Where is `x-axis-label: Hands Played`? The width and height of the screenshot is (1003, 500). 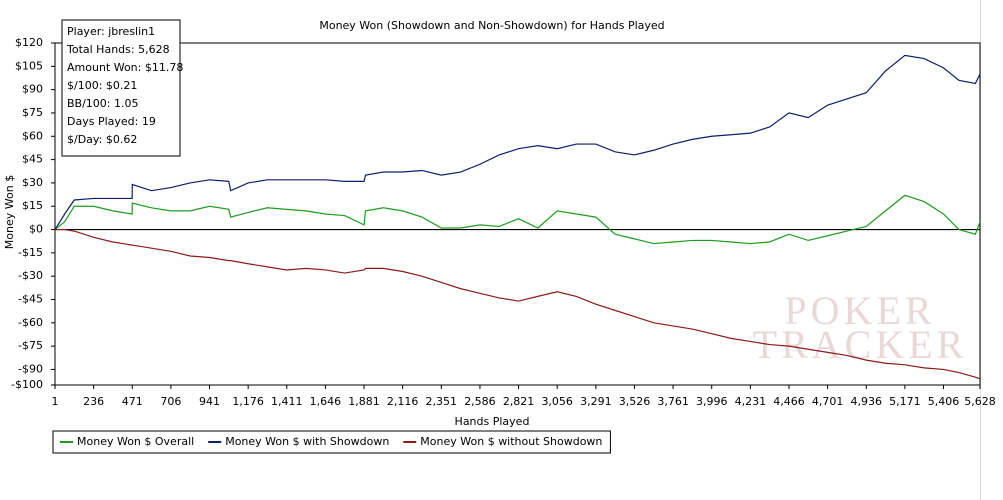 x-axis-label: Hands Played is located at coordinates (492, 421).